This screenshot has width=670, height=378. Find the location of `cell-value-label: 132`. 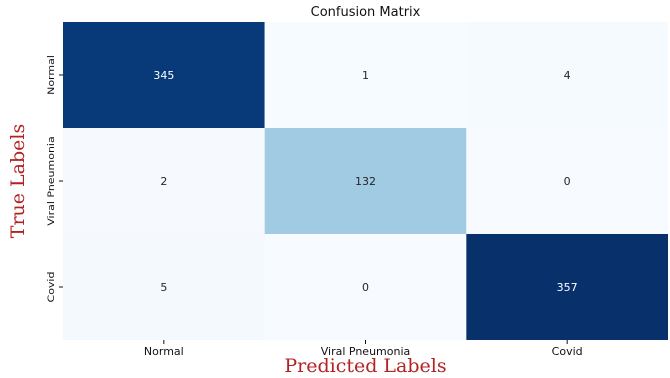

cell-value-label: 132 is located at coordinates (365, 181).